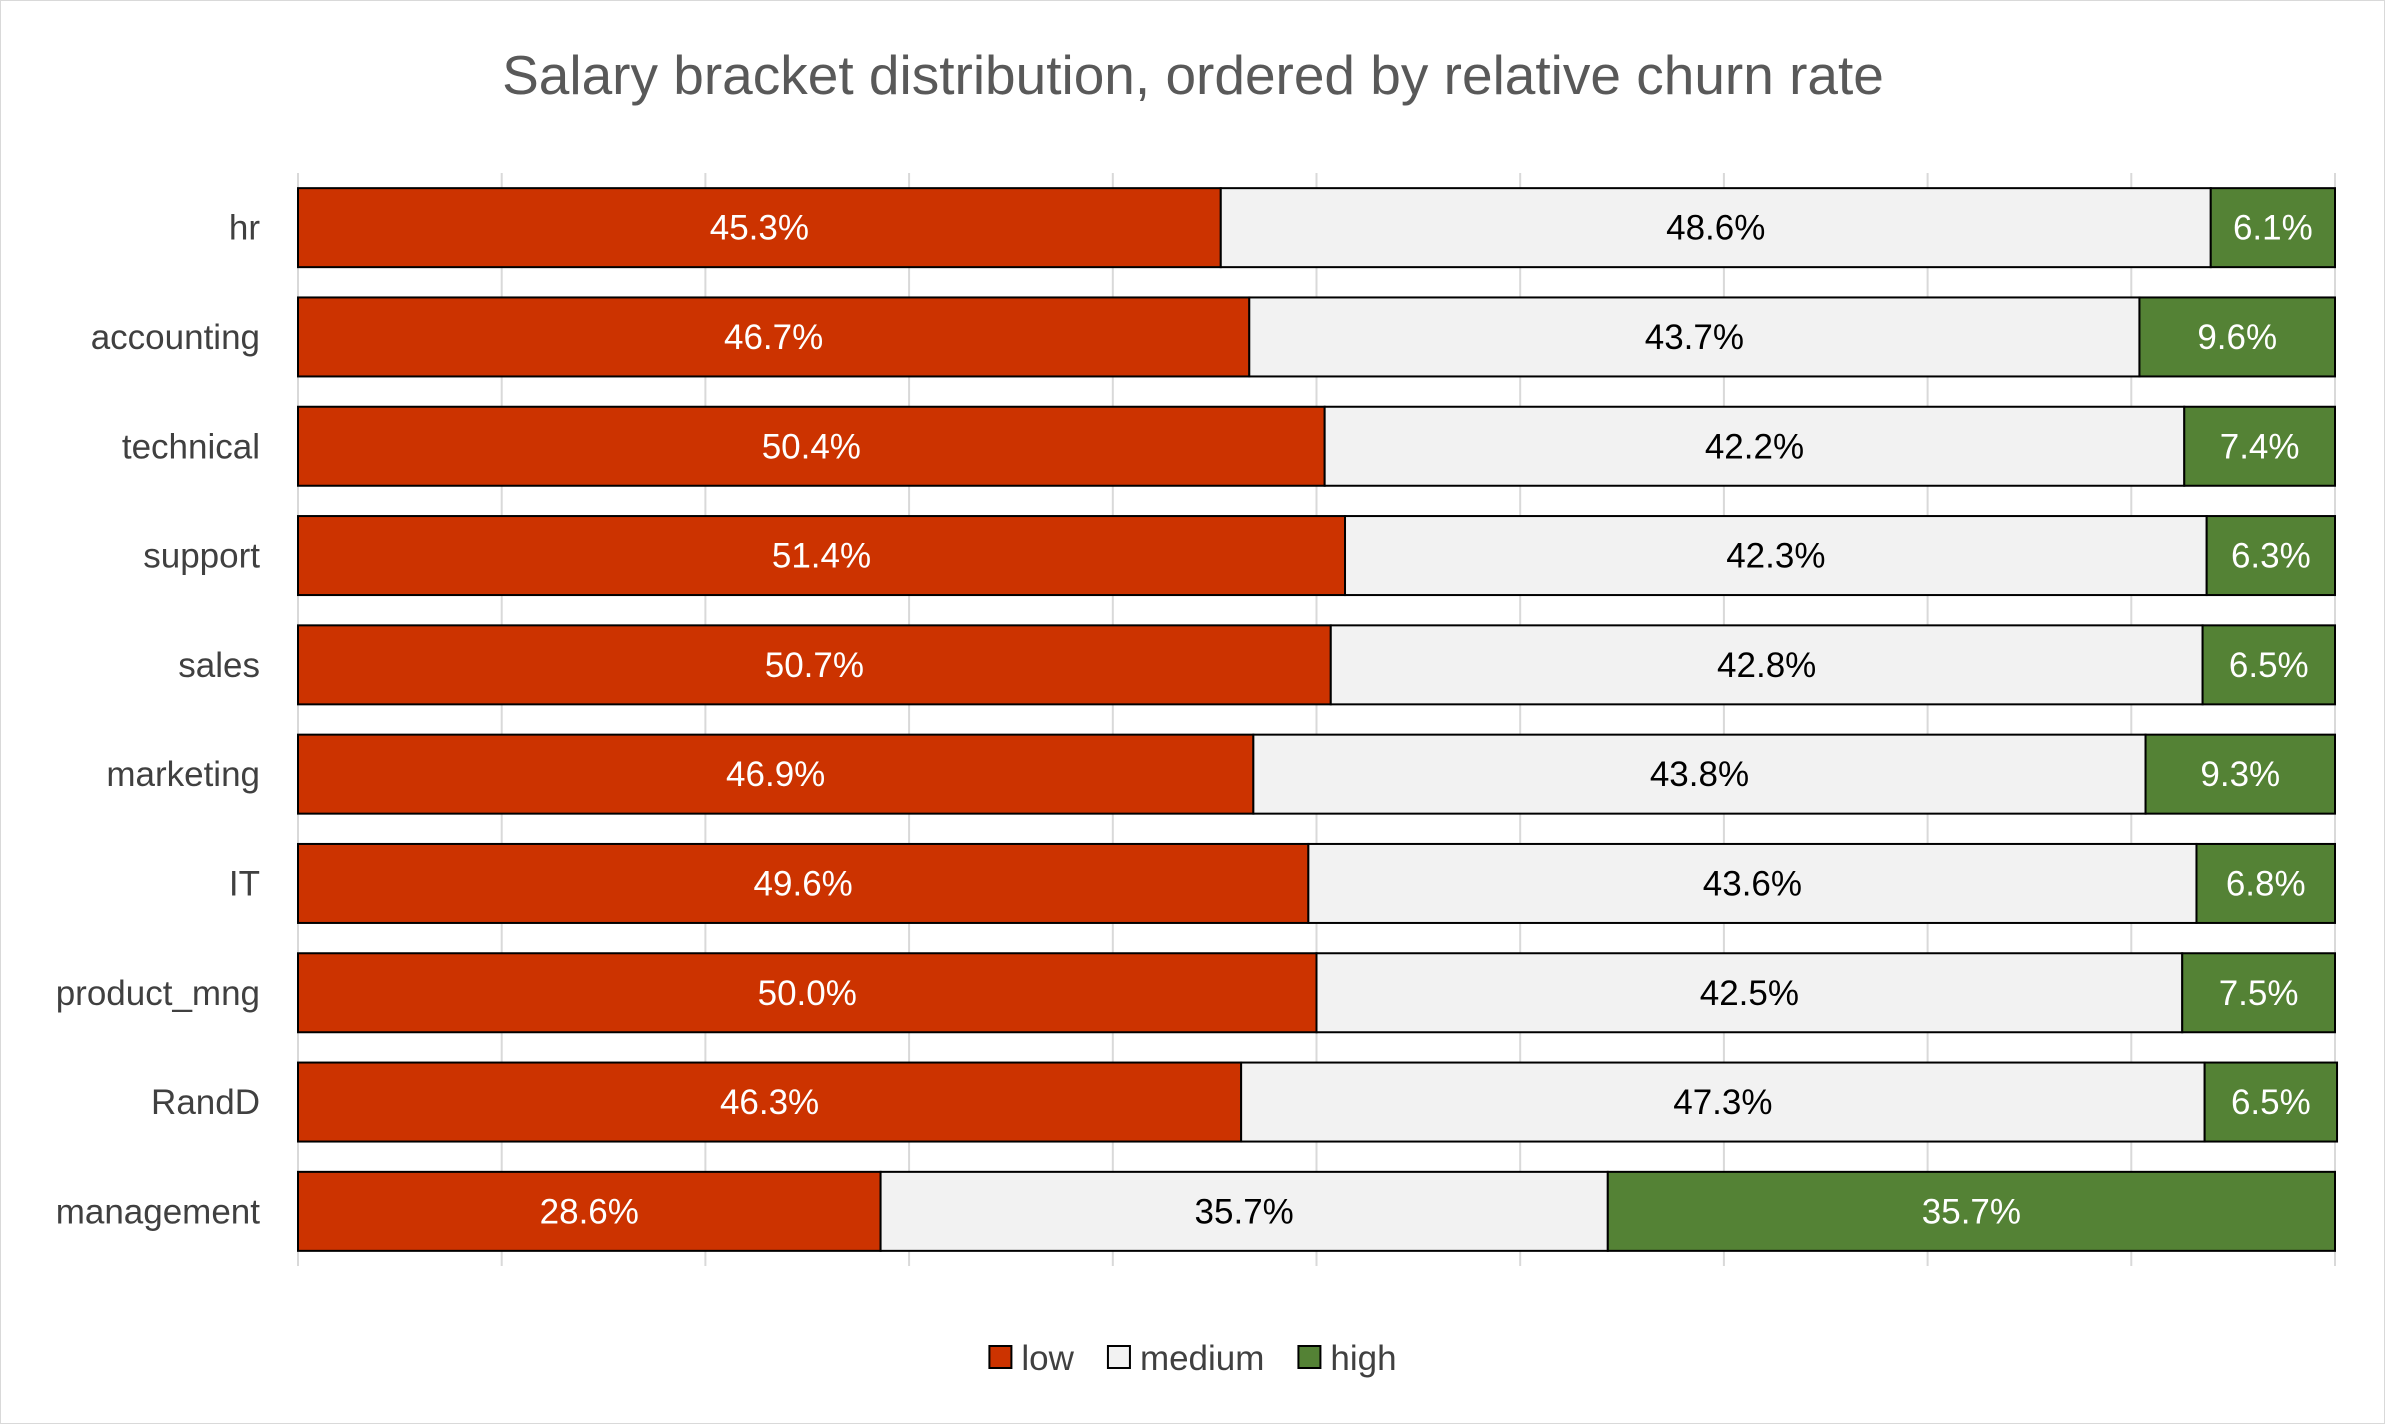  I want to click on bar-segment-medium-accounting, so click(1694, 337).